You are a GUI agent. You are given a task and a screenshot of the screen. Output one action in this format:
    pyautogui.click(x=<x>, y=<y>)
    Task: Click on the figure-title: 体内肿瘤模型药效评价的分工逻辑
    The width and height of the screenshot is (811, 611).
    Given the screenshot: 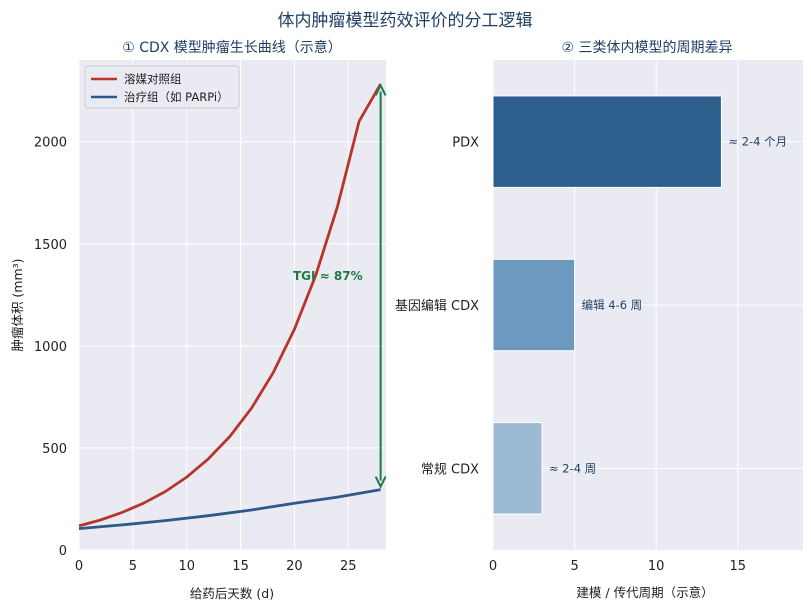 What is the action you would take?
    pyautogui.click(x=405, y=21)
    